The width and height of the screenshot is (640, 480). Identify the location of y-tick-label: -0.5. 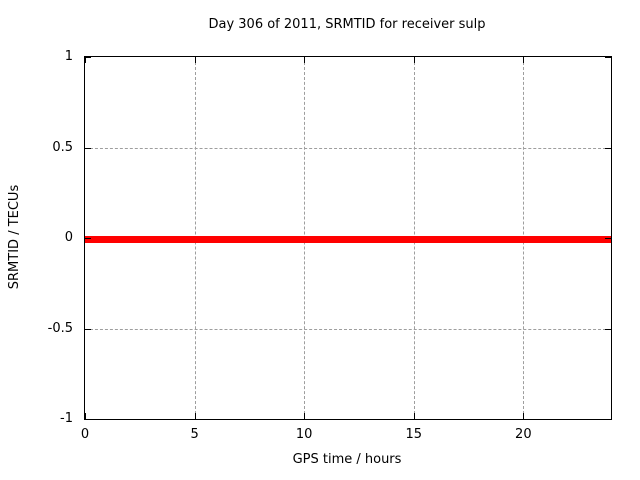
(60, 328).